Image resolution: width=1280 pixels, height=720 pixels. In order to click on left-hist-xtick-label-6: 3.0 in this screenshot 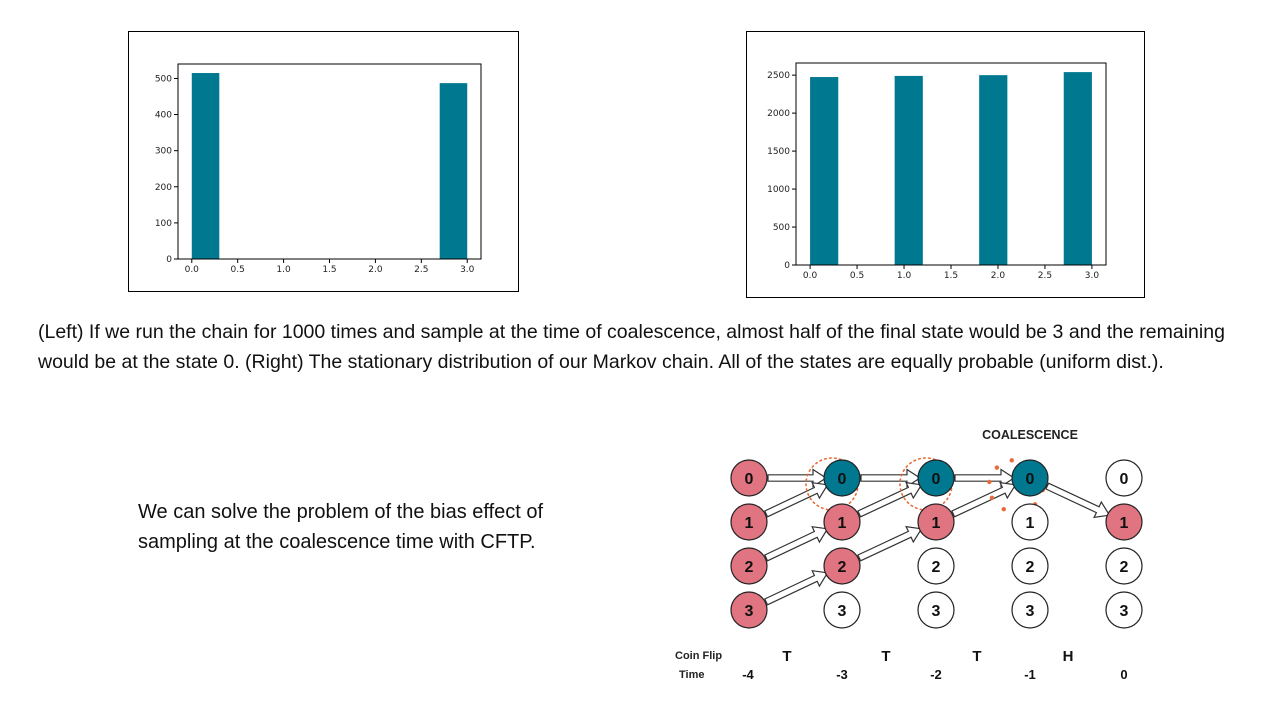, I will do `click(467, 270)`.